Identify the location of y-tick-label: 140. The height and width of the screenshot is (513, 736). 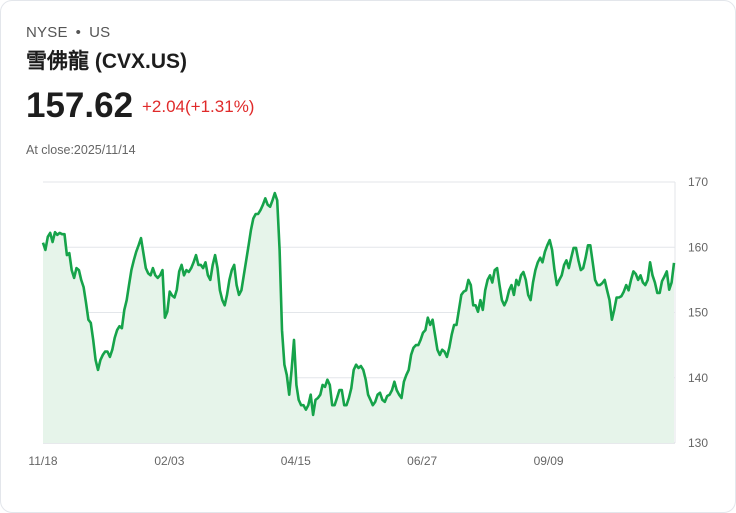
(698, 378).